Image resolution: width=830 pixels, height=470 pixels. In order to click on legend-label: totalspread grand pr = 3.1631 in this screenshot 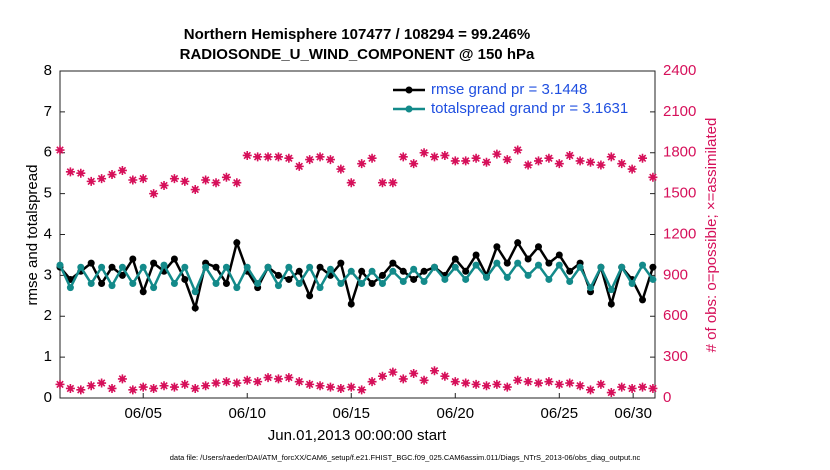, I will do `click(529, 108)`.